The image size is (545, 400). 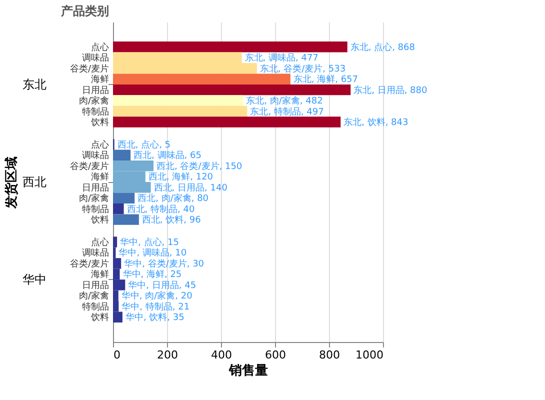 What do you see at coordinates (93, 101) in the screenshot?
I see `series-label: 肉/家禽` at bounding box center [93, 101].